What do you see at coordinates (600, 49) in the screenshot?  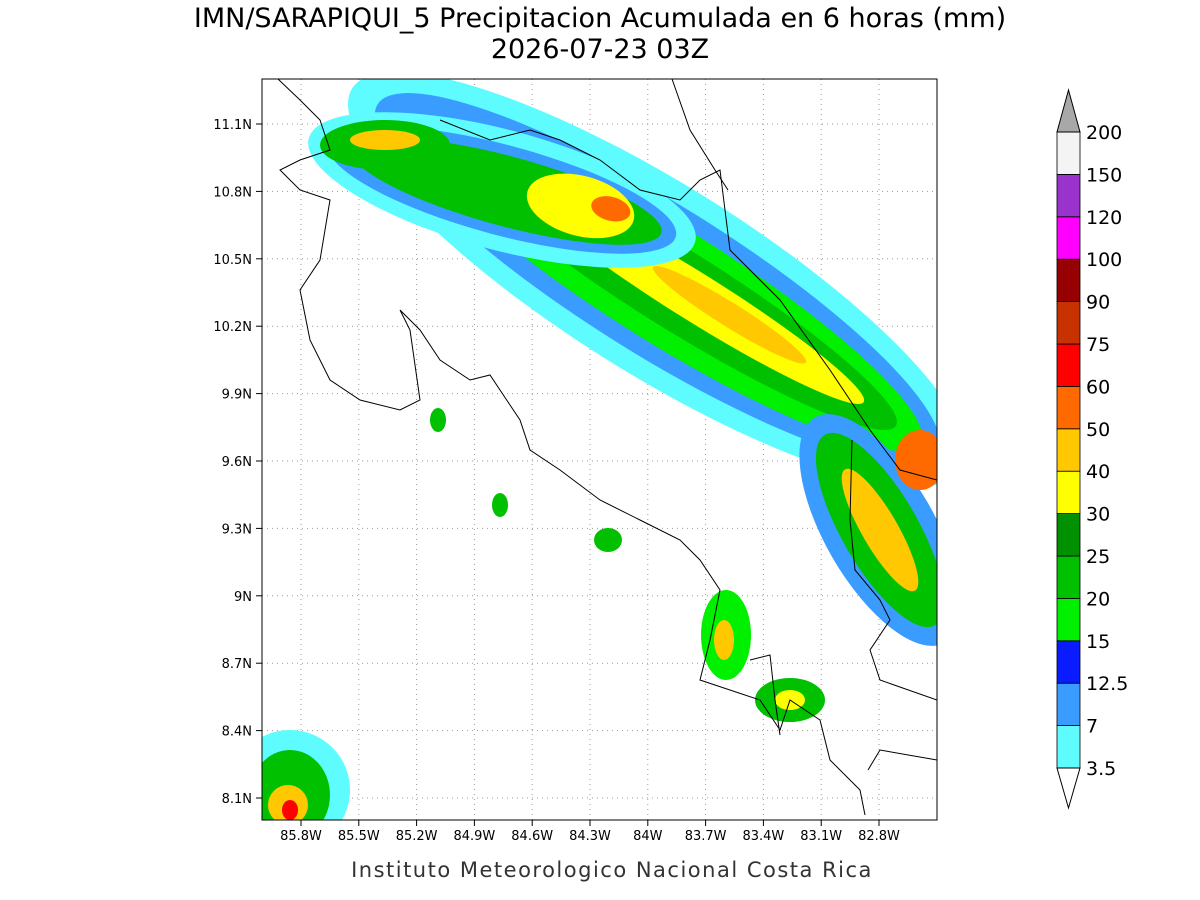 I see `subtitle: 2026-07-23 03Z` at bounding box center [600, 49].